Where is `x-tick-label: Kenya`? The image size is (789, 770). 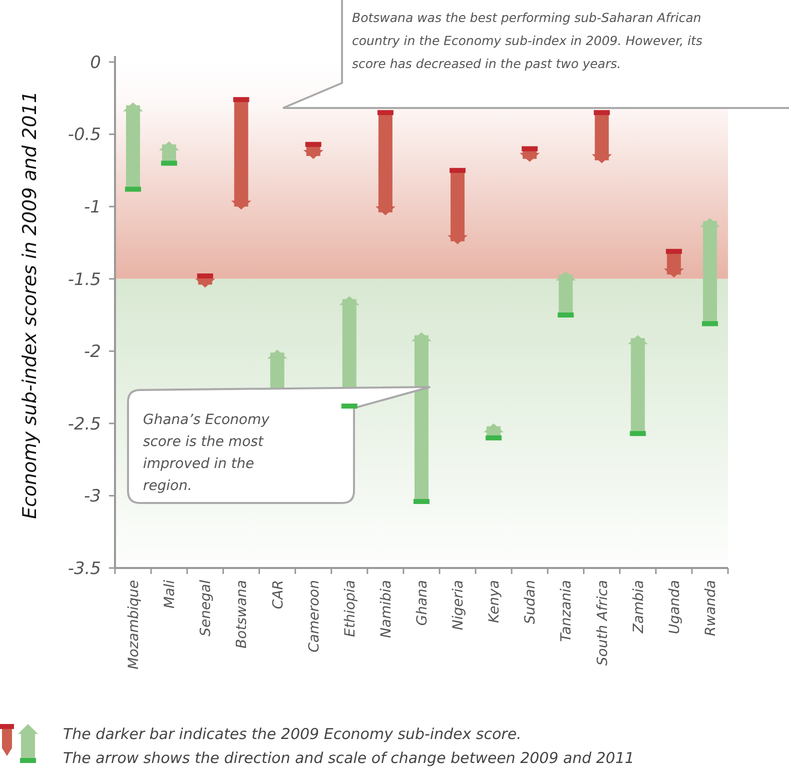 x-tick-label: Kenya is located at coordinates (494, 602).